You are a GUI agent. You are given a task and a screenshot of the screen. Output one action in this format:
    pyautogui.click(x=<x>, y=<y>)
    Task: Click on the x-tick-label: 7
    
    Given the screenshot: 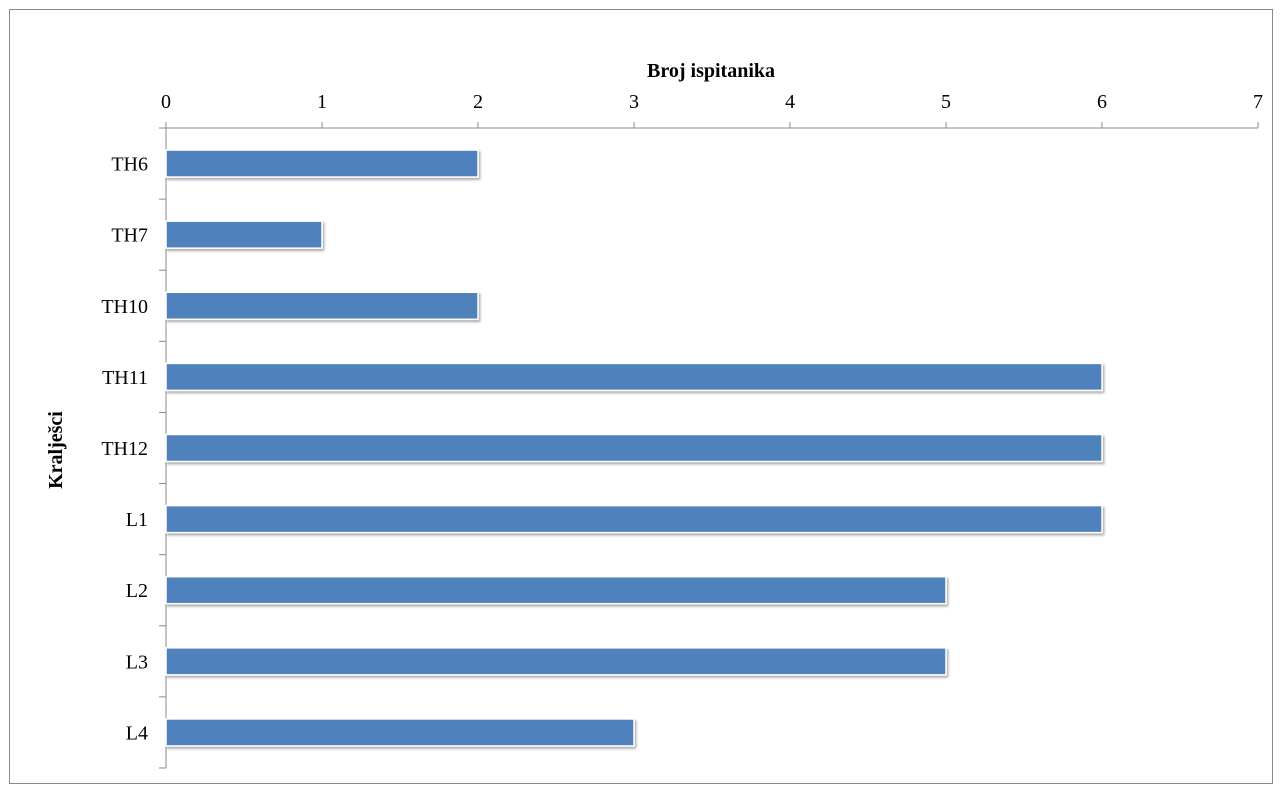 What is the action you would take?
    pyautogui.click(x=1258, y=102)
    